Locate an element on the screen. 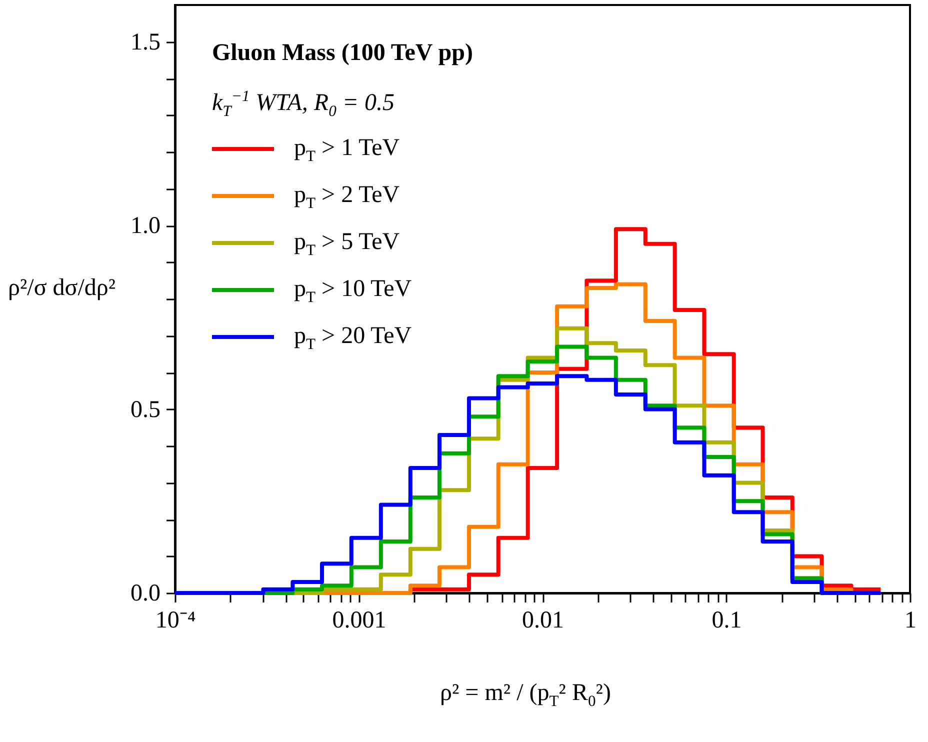 This screenshot has height=742, width=928. y-tick-label: 1.5 is located at coordinates (145, 42).